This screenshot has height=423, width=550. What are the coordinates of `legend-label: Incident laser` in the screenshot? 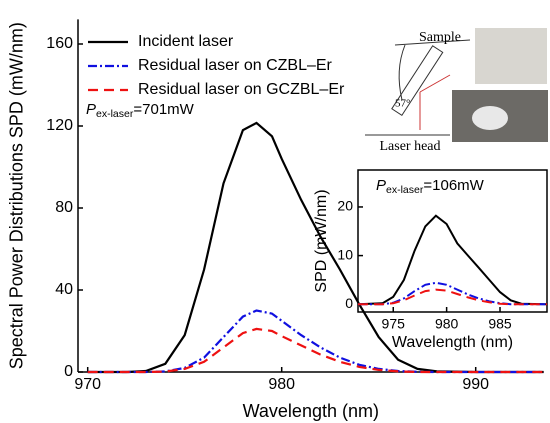 It's located at (186, 41).